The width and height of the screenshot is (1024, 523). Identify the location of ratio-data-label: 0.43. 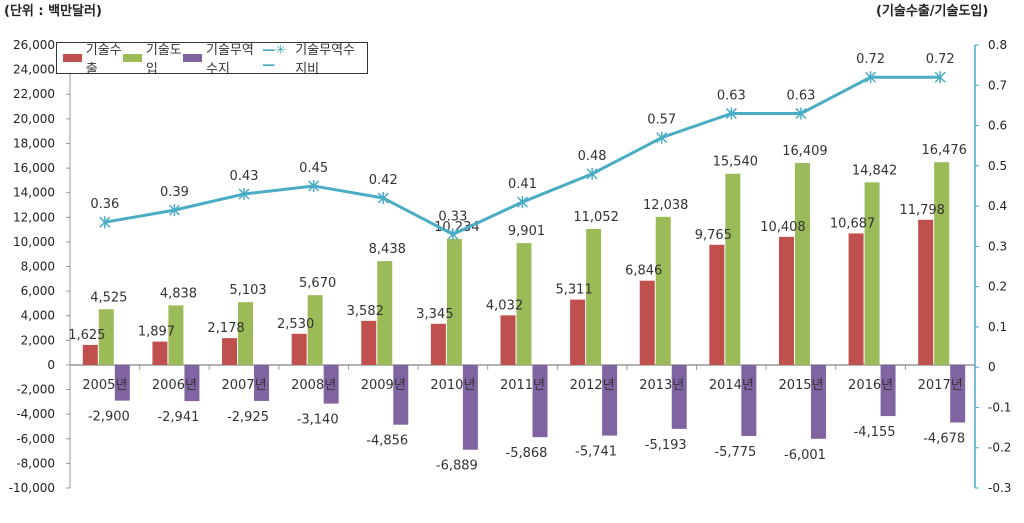
(244, 176).